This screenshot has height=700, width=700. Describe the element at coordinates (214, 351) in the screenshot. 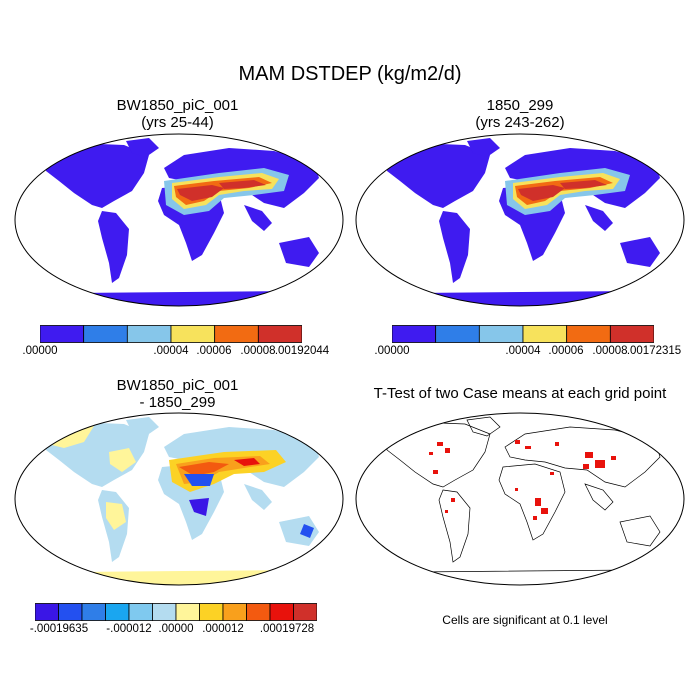

I see `colorbar-1-label: .00006` at that location.